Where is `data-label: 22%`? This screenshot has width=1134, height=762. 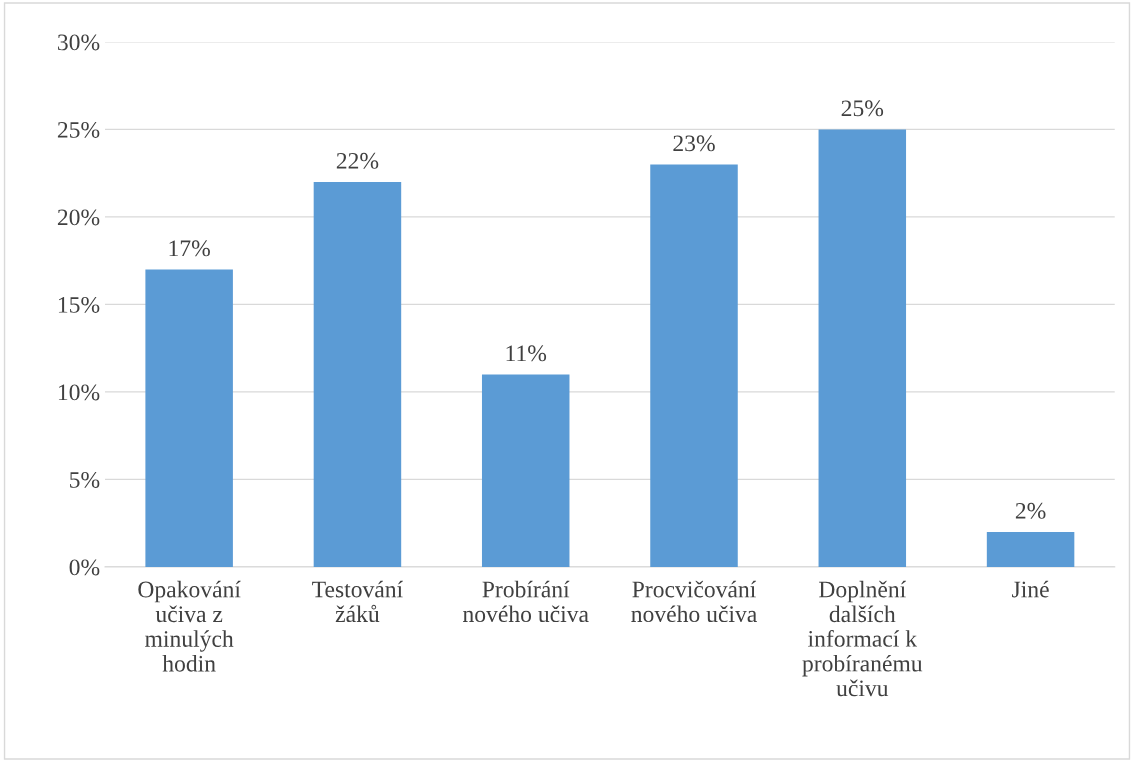
data-label: 22% is located at coordinates (357, 160).